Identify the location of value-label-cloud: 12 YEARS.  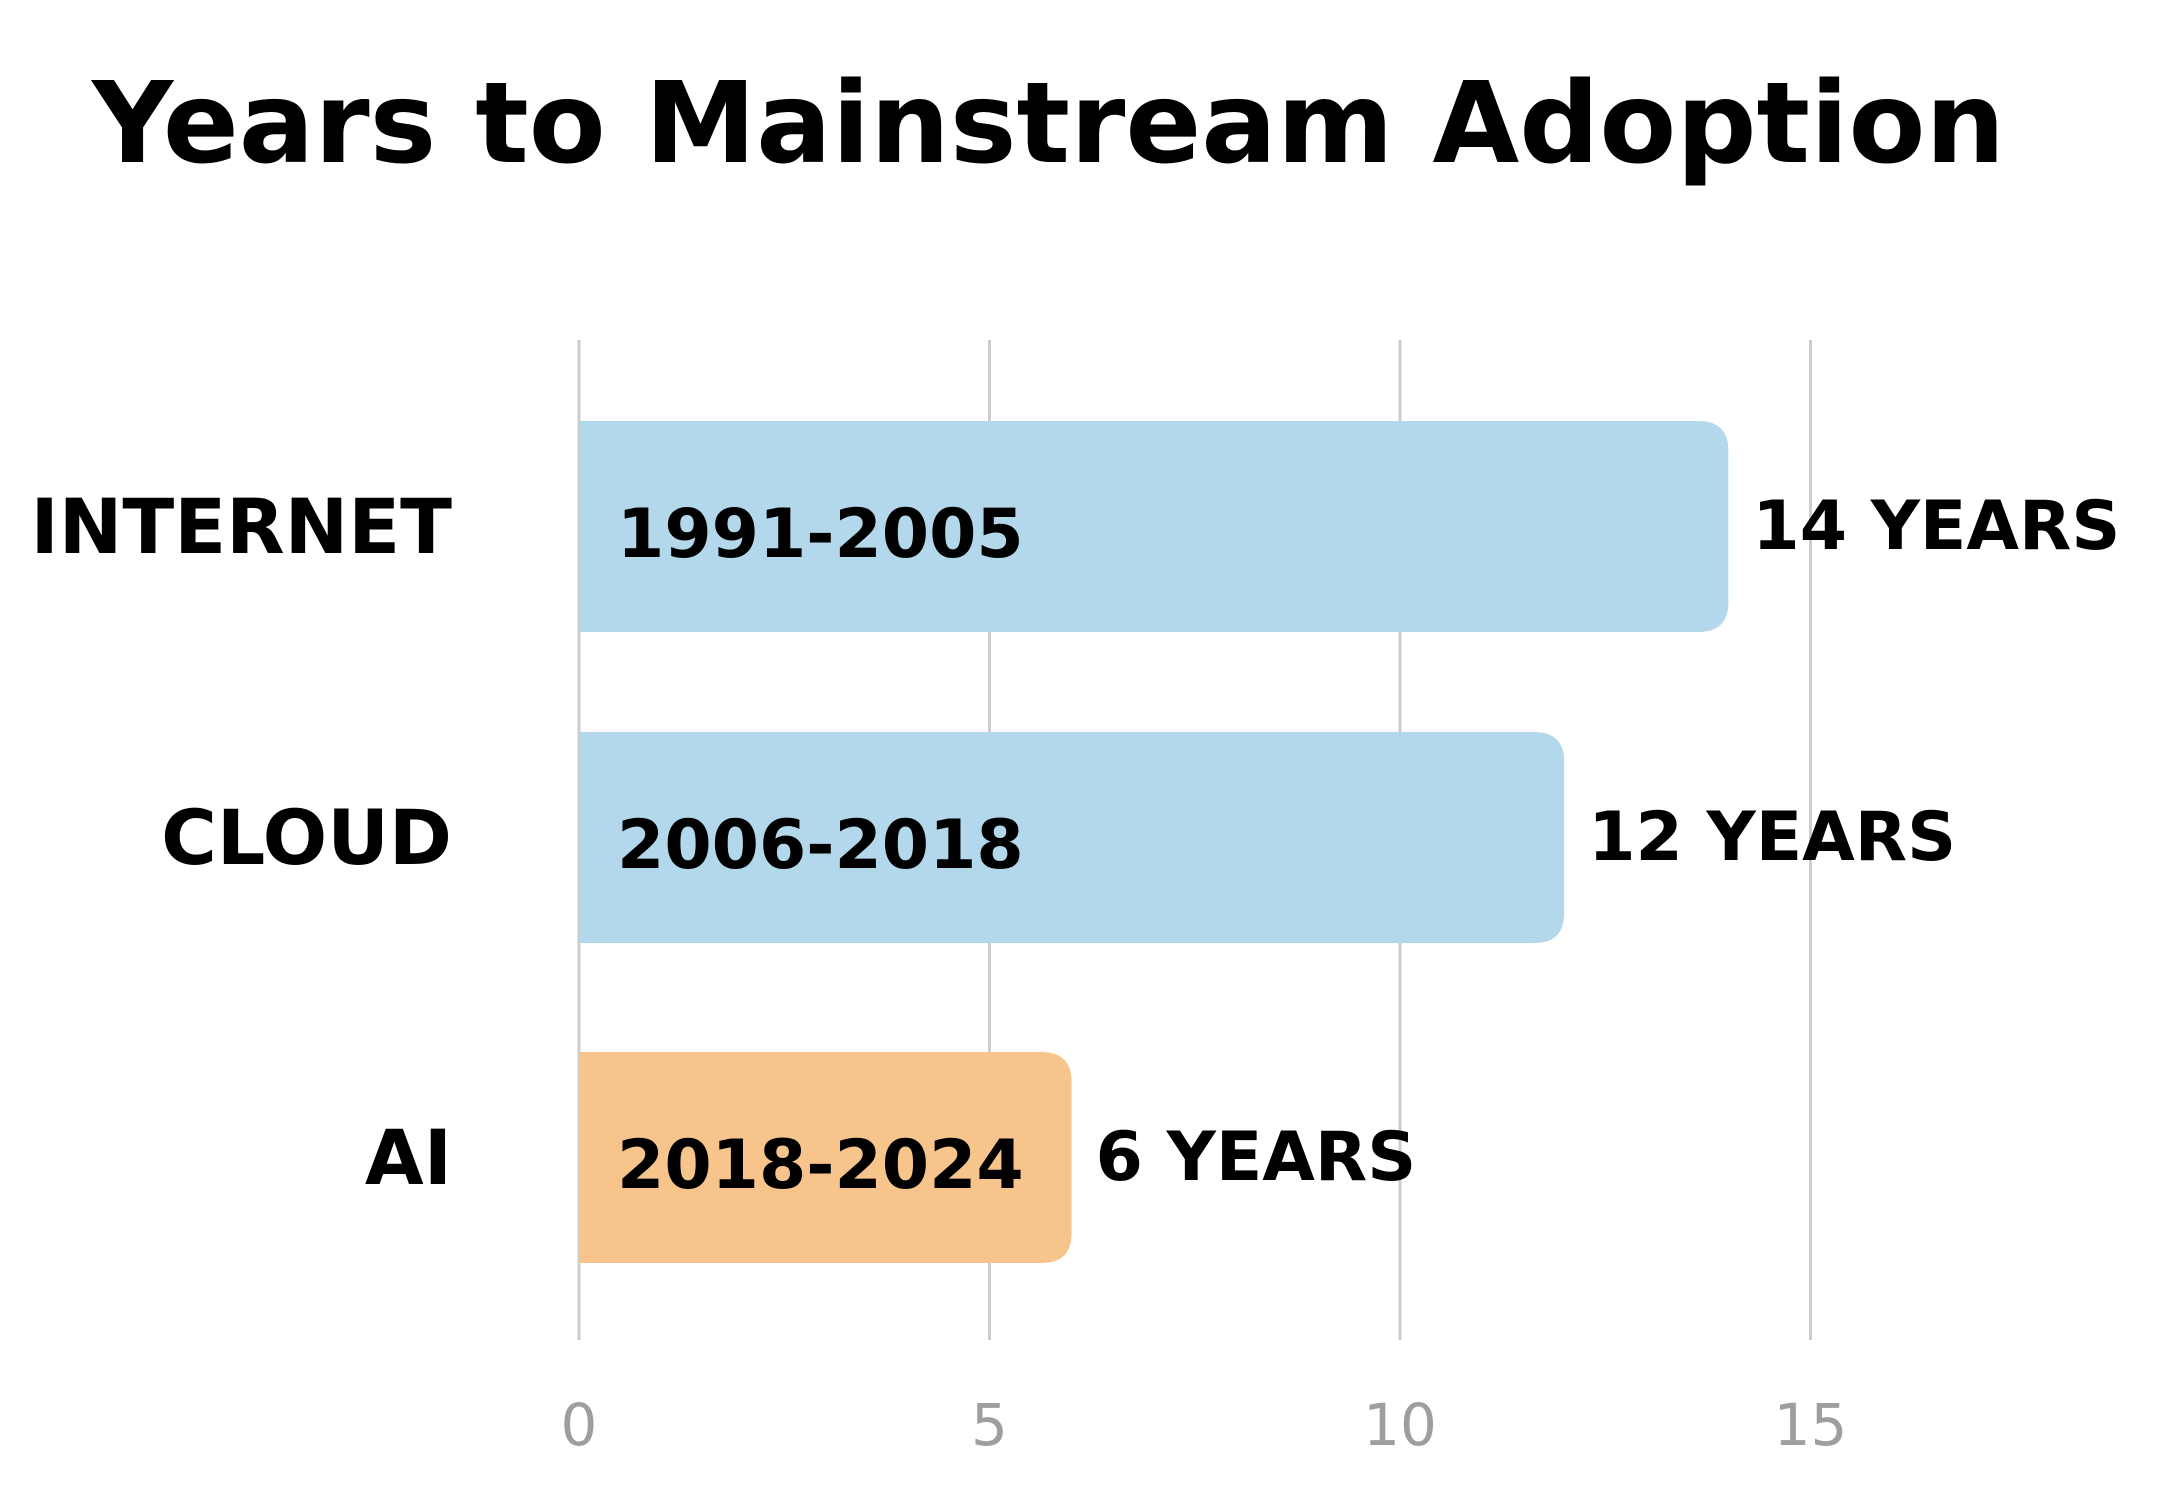
(1772, 837).